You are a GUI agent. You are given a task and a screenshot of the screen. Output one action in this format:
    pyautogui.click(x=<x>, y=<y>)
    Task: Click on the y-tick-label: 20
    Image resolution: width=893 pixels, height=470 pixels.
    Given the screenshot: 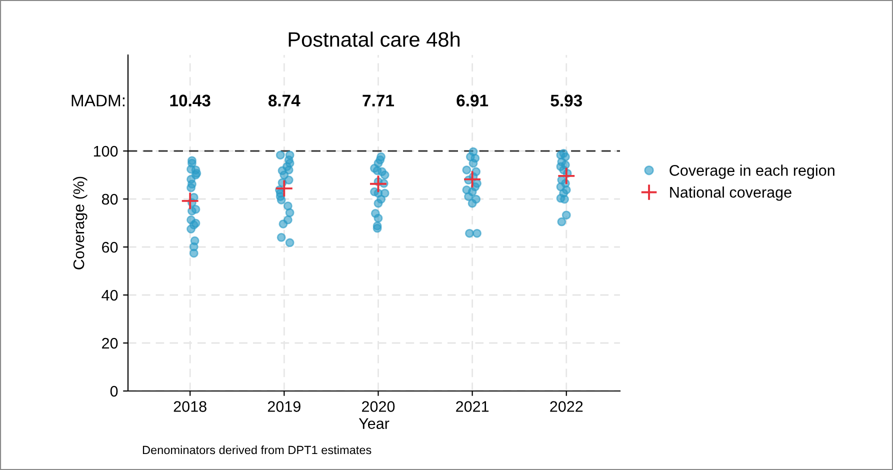 What is the action you would take?
    pyautogui.click(x=110, y=343)
    